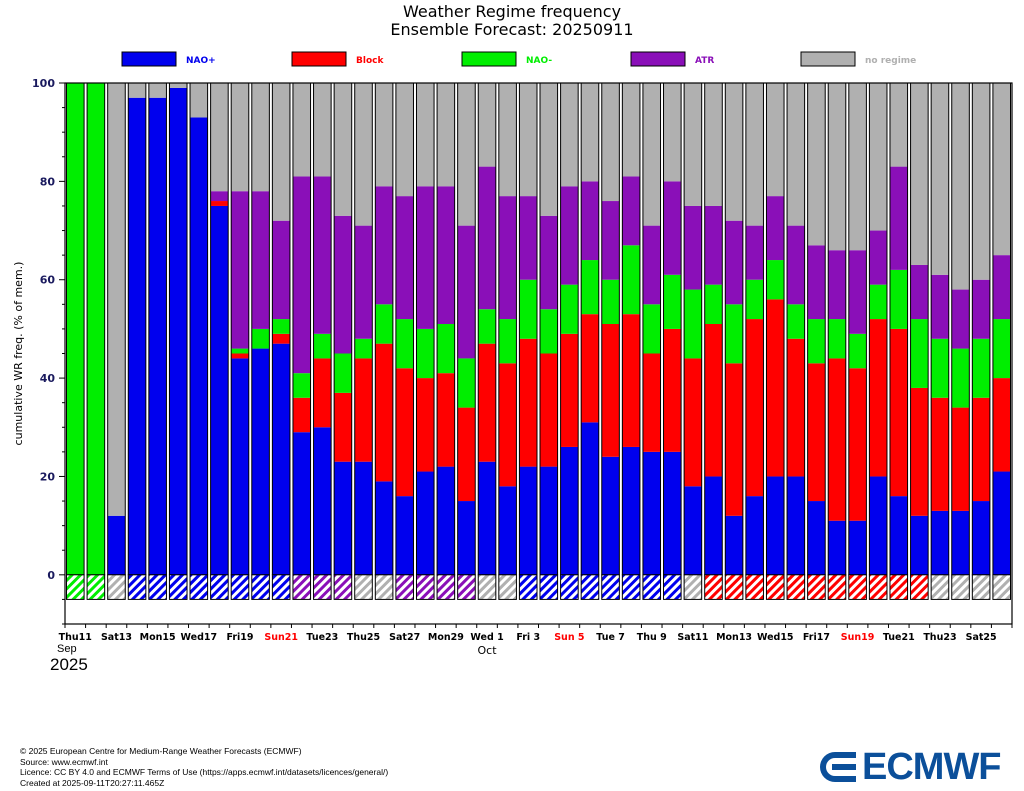  What do you see at coordinates (960, 186) in the screenshot?
I see `bar-43-nor` at bounding box center [960, 186].